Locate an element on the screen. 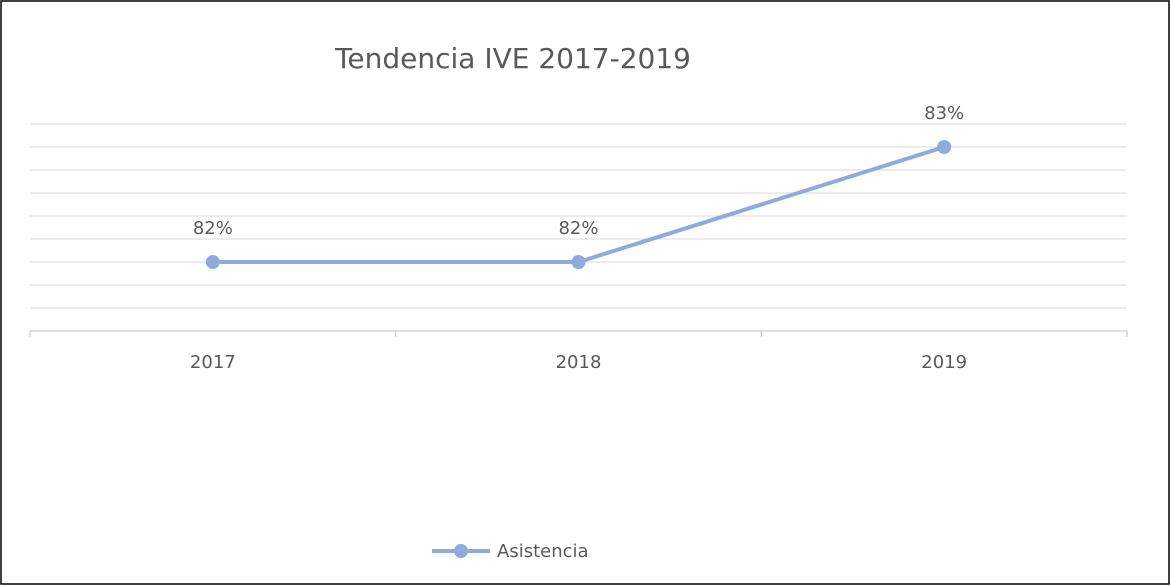 Image resolution: width=1171 pixels, height=586 pixels. legend-label: Asistencia is located at coordinates (543, 551).